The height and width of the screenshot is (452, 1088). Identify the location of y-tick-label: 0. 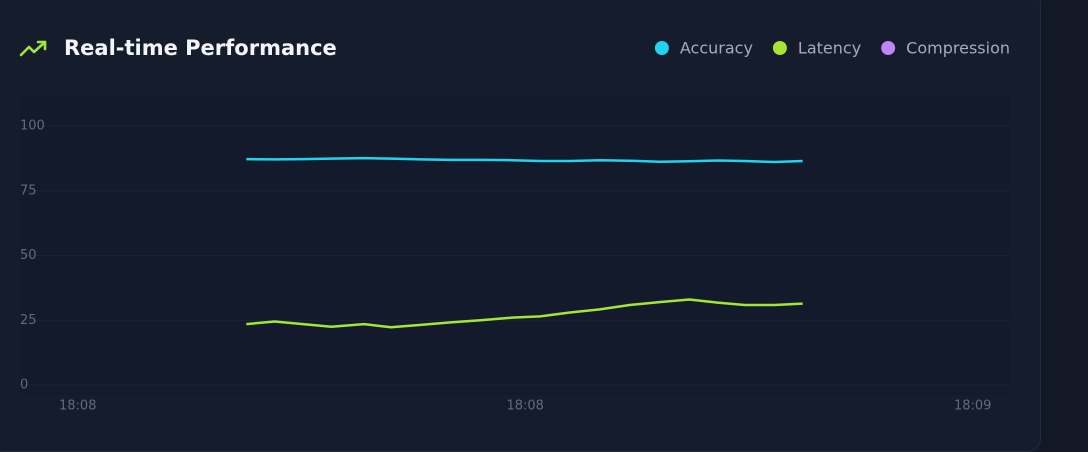
(24, 385).